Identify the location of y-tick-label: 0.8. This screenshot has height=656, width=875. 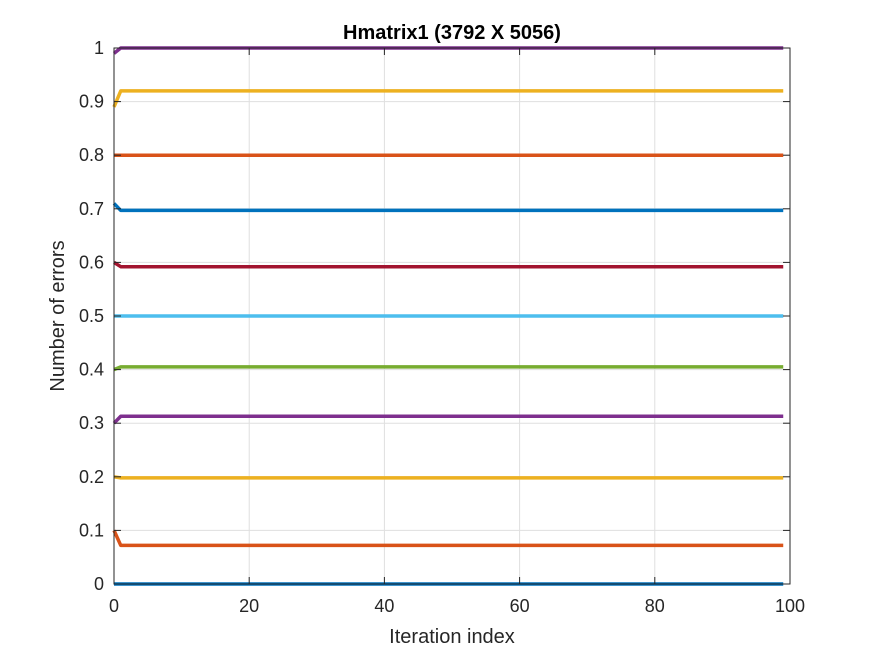
(91, 155).